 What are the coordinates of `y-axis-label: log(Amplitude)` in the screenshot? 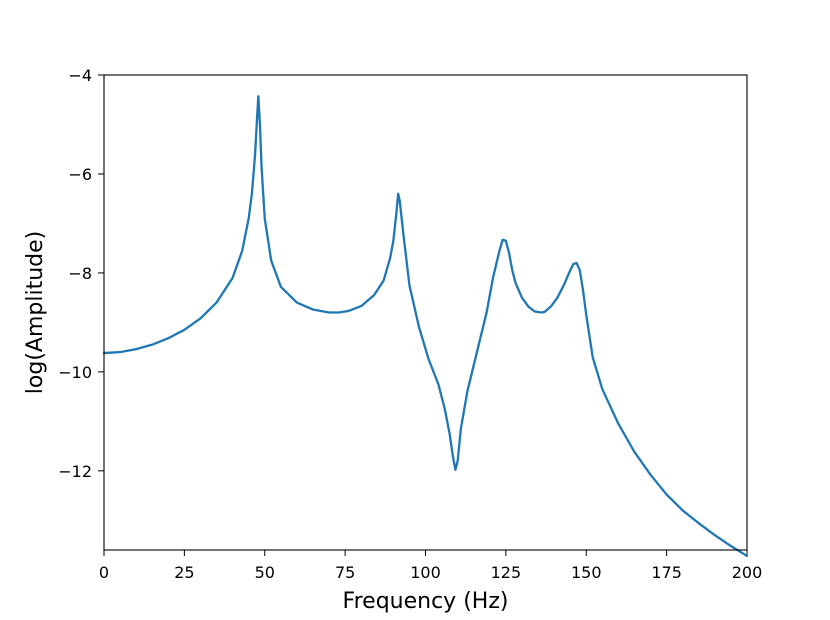 It's located at (35, 312).